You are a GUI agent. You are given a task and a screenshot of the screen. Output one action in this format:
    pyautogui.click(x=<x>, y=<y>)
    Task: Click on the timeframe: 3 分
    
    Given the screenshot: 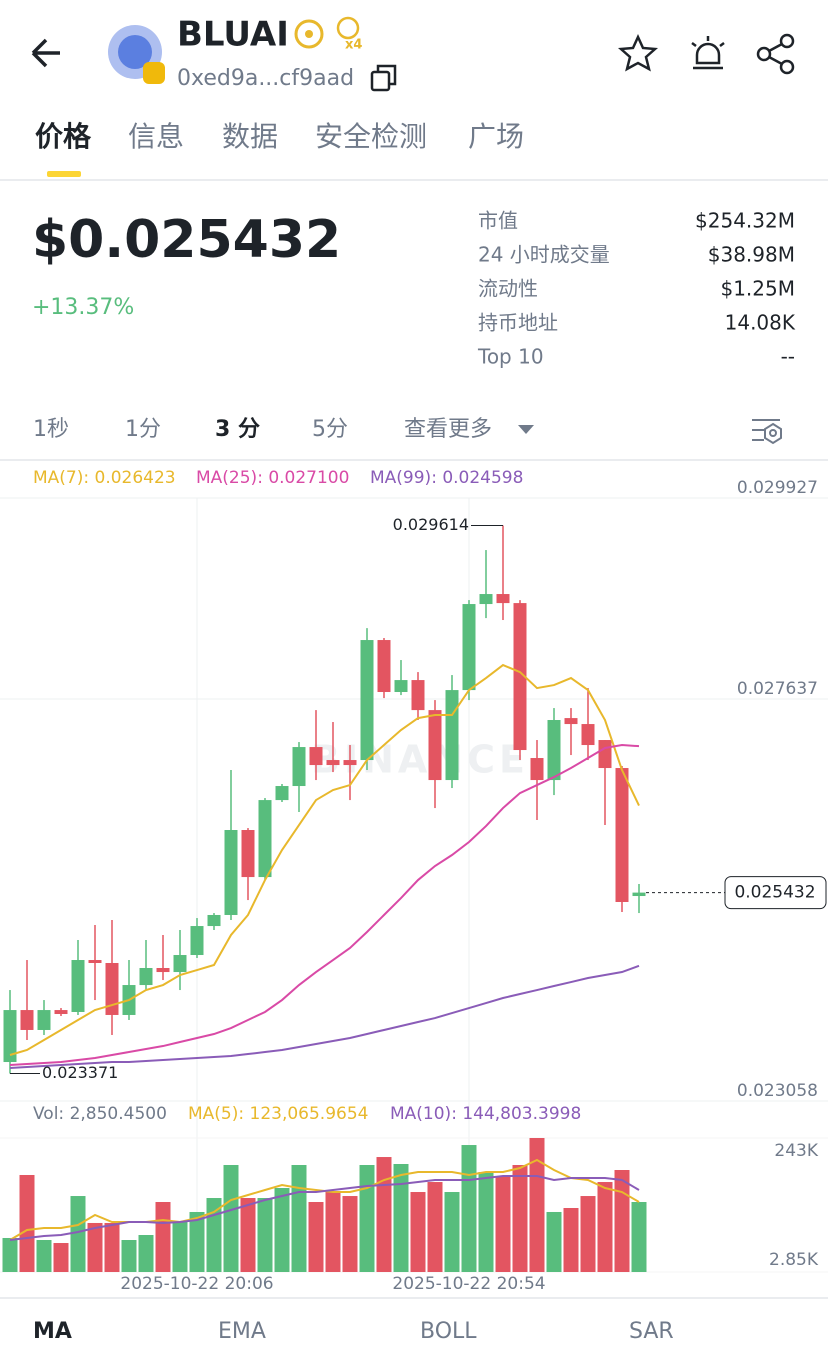 What is the action you would take?
    pyautogui.click(x=237, y=429)
    